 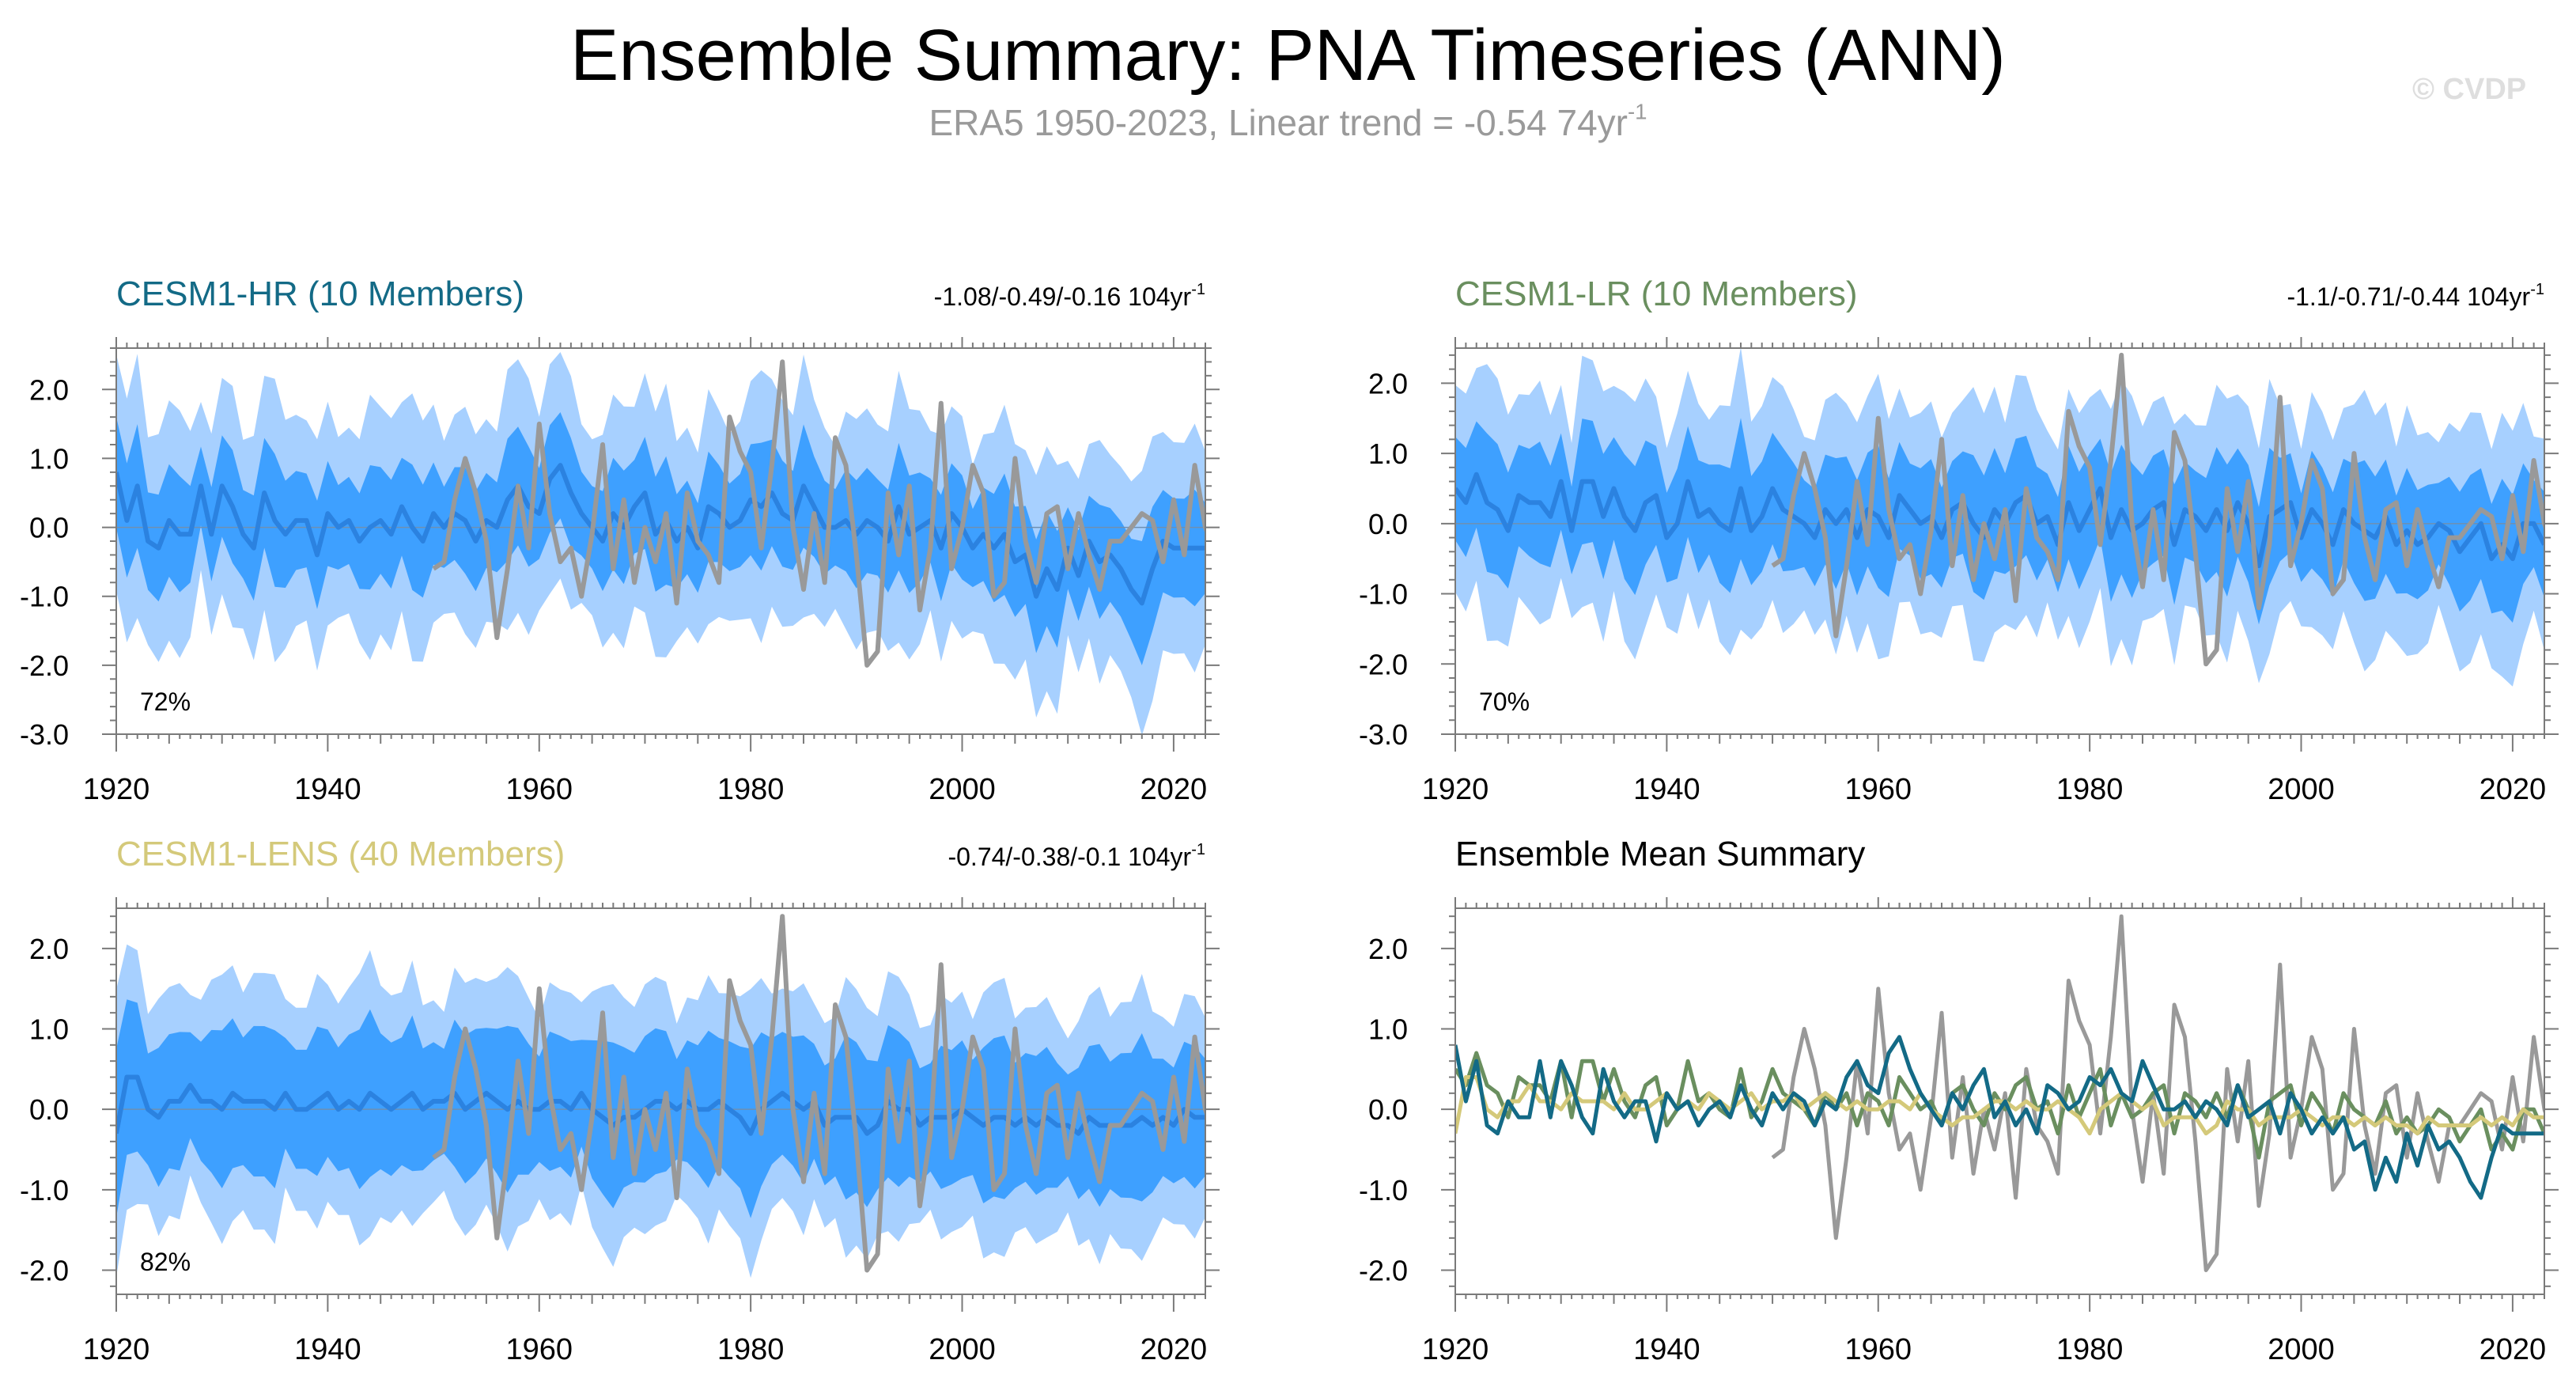 I want to click on plot-area-lr, so click(x=2000, y=517).